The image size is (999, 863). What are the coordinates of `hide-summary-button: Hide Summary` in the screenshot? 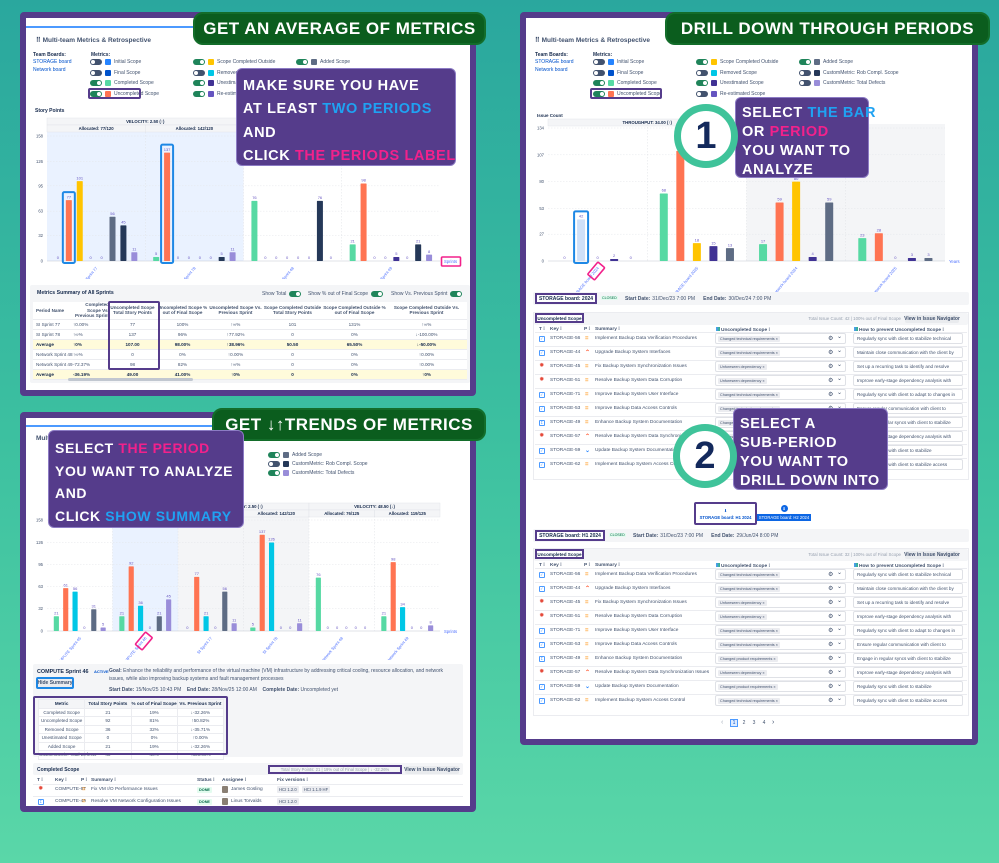 It's located at (55, 683).